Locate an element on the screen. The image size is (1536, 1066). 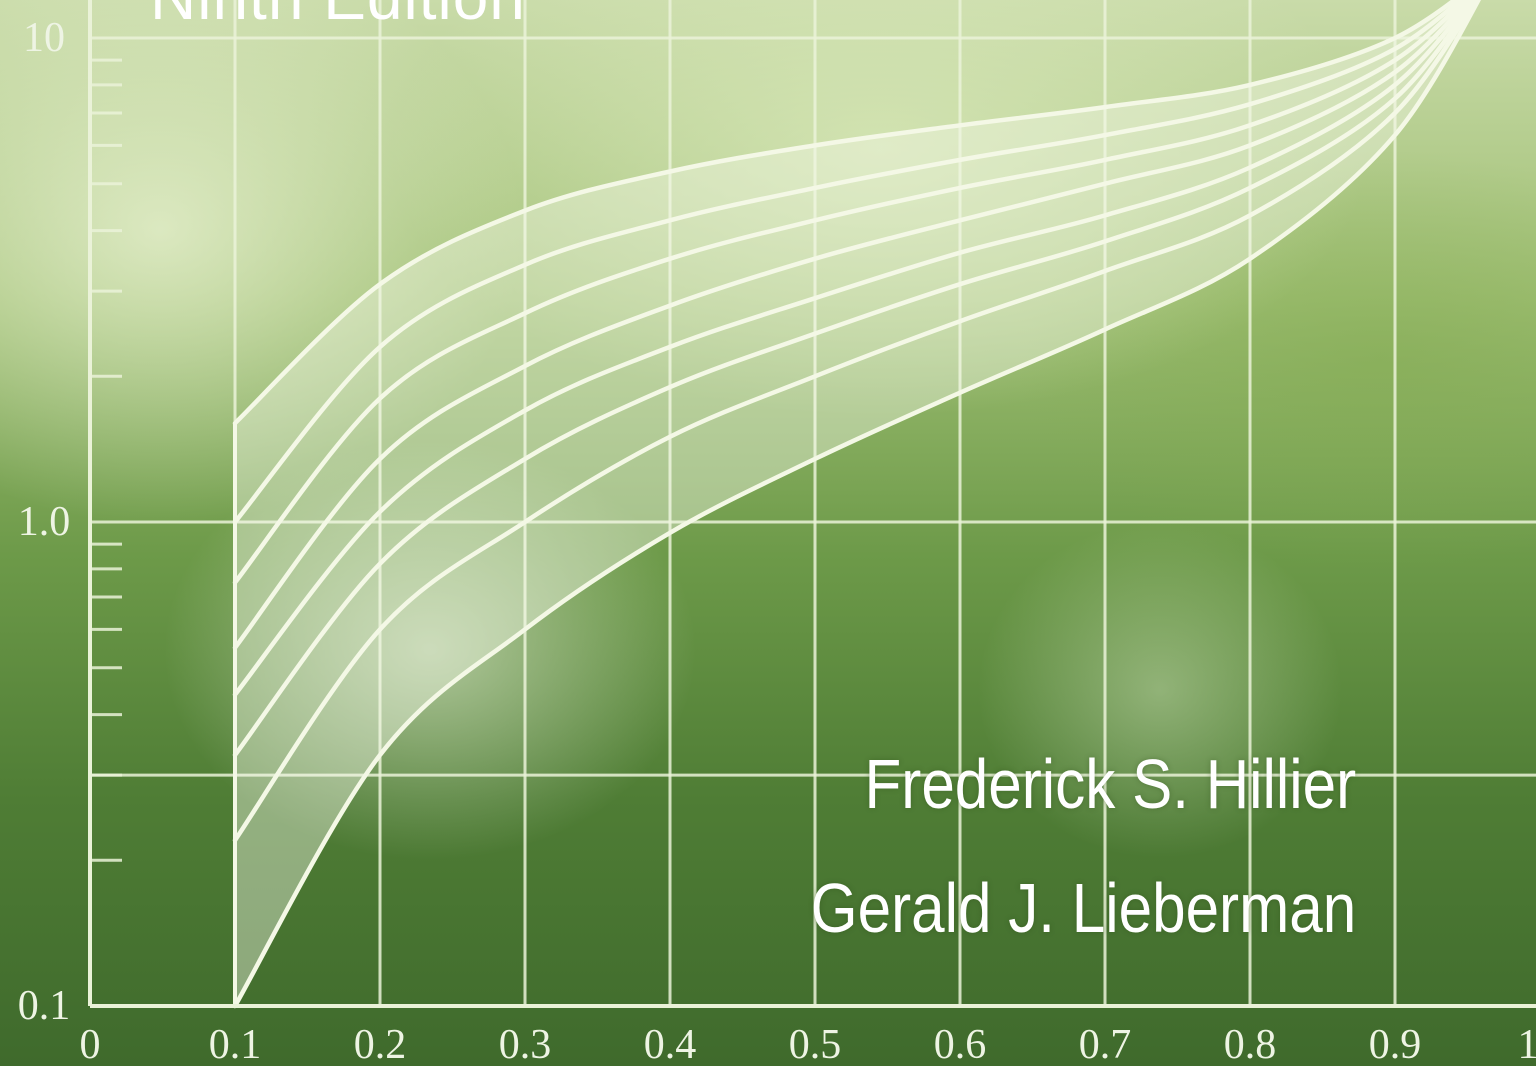
y-tick-label: 0.1 is located at coordinates (44, 1006).